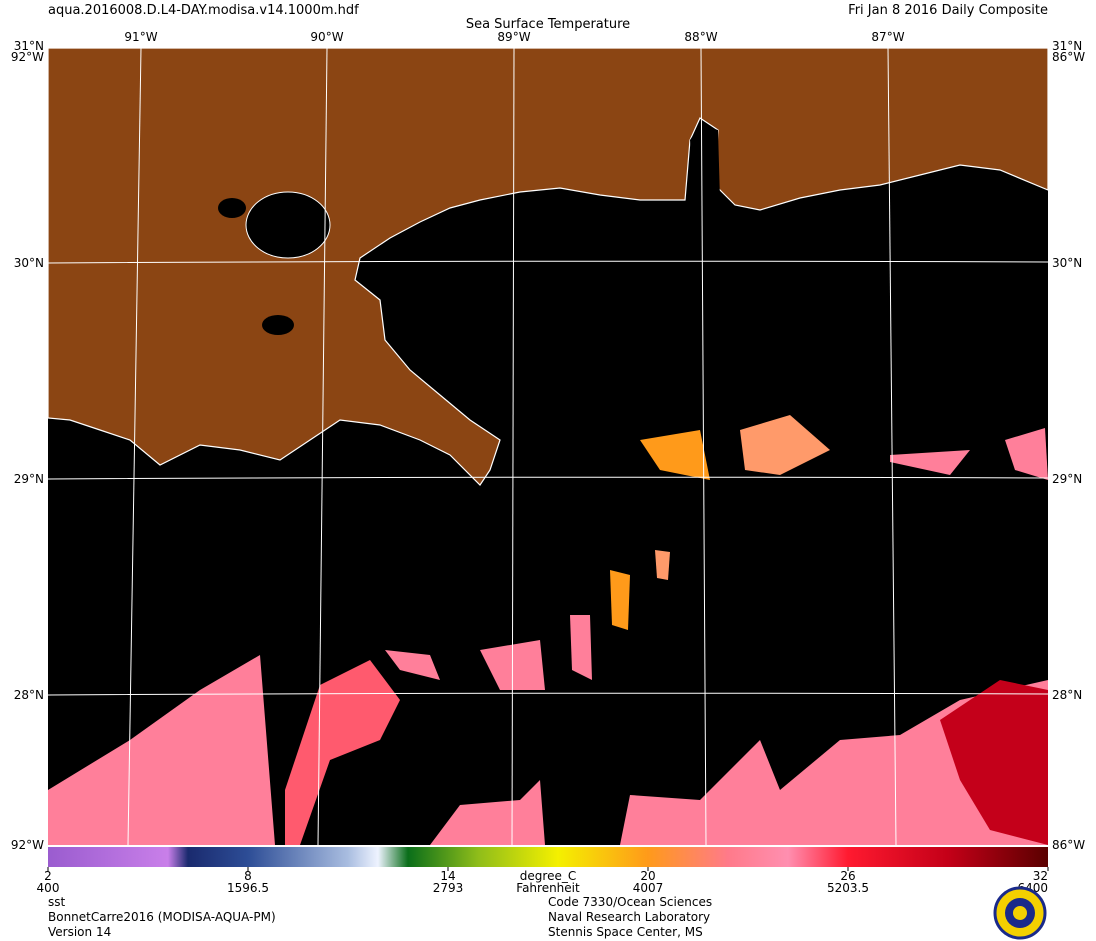 The image size is (1096, 941). I want to click on bay, so click(705, 165).